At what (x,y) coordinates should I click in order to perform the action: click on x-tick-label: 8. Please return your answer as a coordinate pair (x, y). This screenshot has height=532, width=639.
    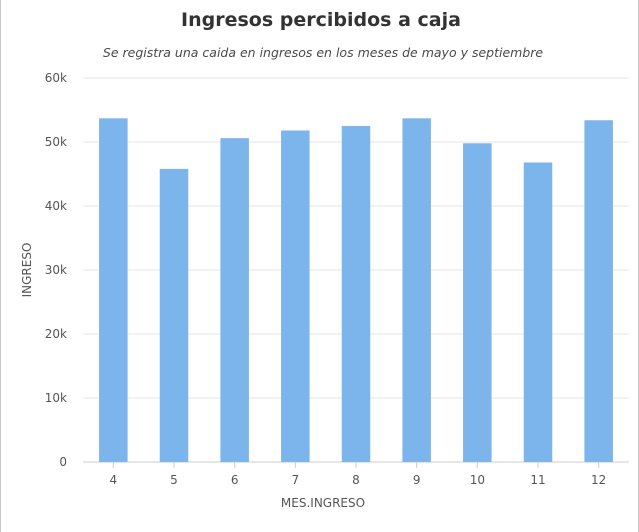
    Looking at the image, I should click on (356, 480).